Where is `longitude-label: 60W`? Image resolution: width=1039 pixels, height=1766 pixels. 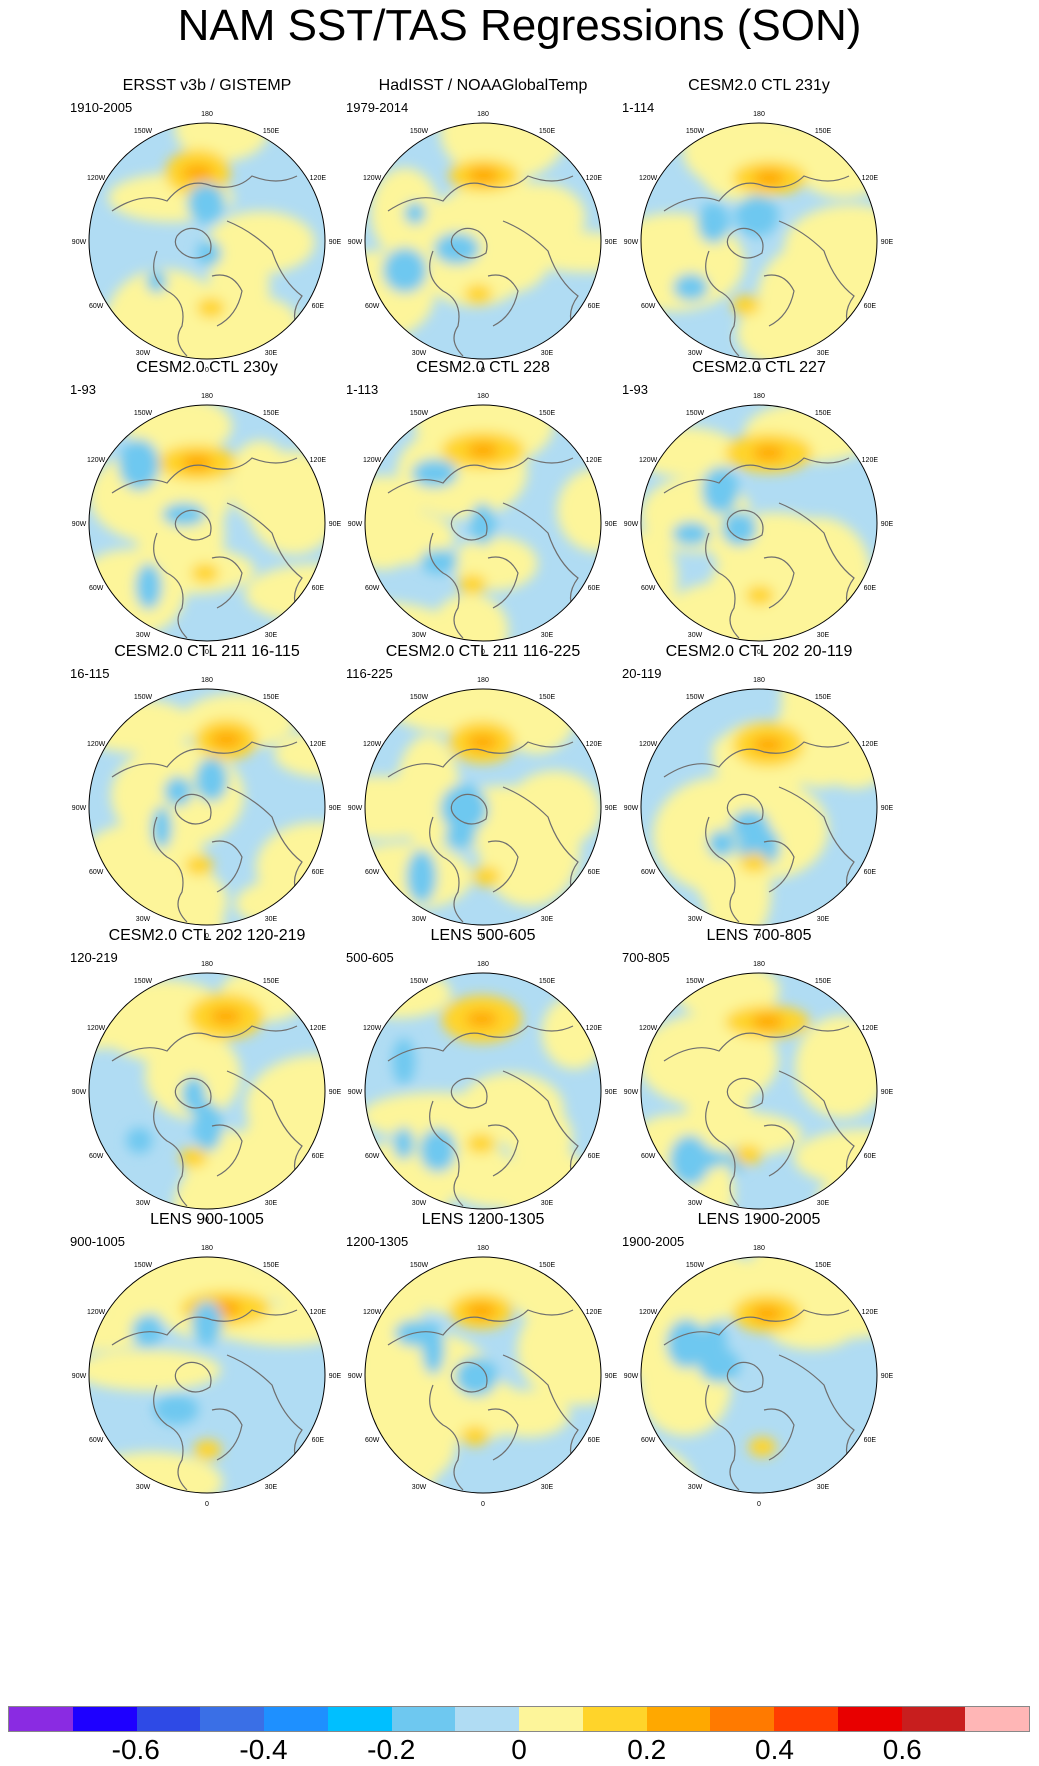 longitude-label: 60W is located at coordinates (648, 872).